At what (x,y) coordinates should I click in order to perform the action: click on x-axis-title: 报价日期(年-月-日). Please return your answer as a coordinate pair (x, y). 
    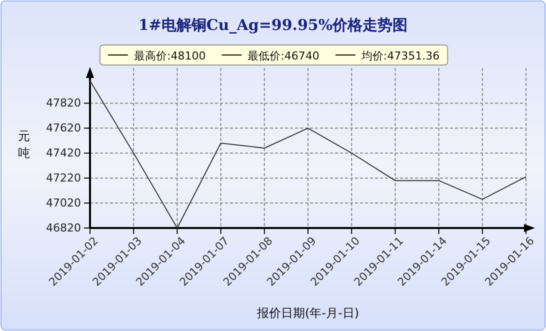
    Looking at the image, I should click on (308, 313).